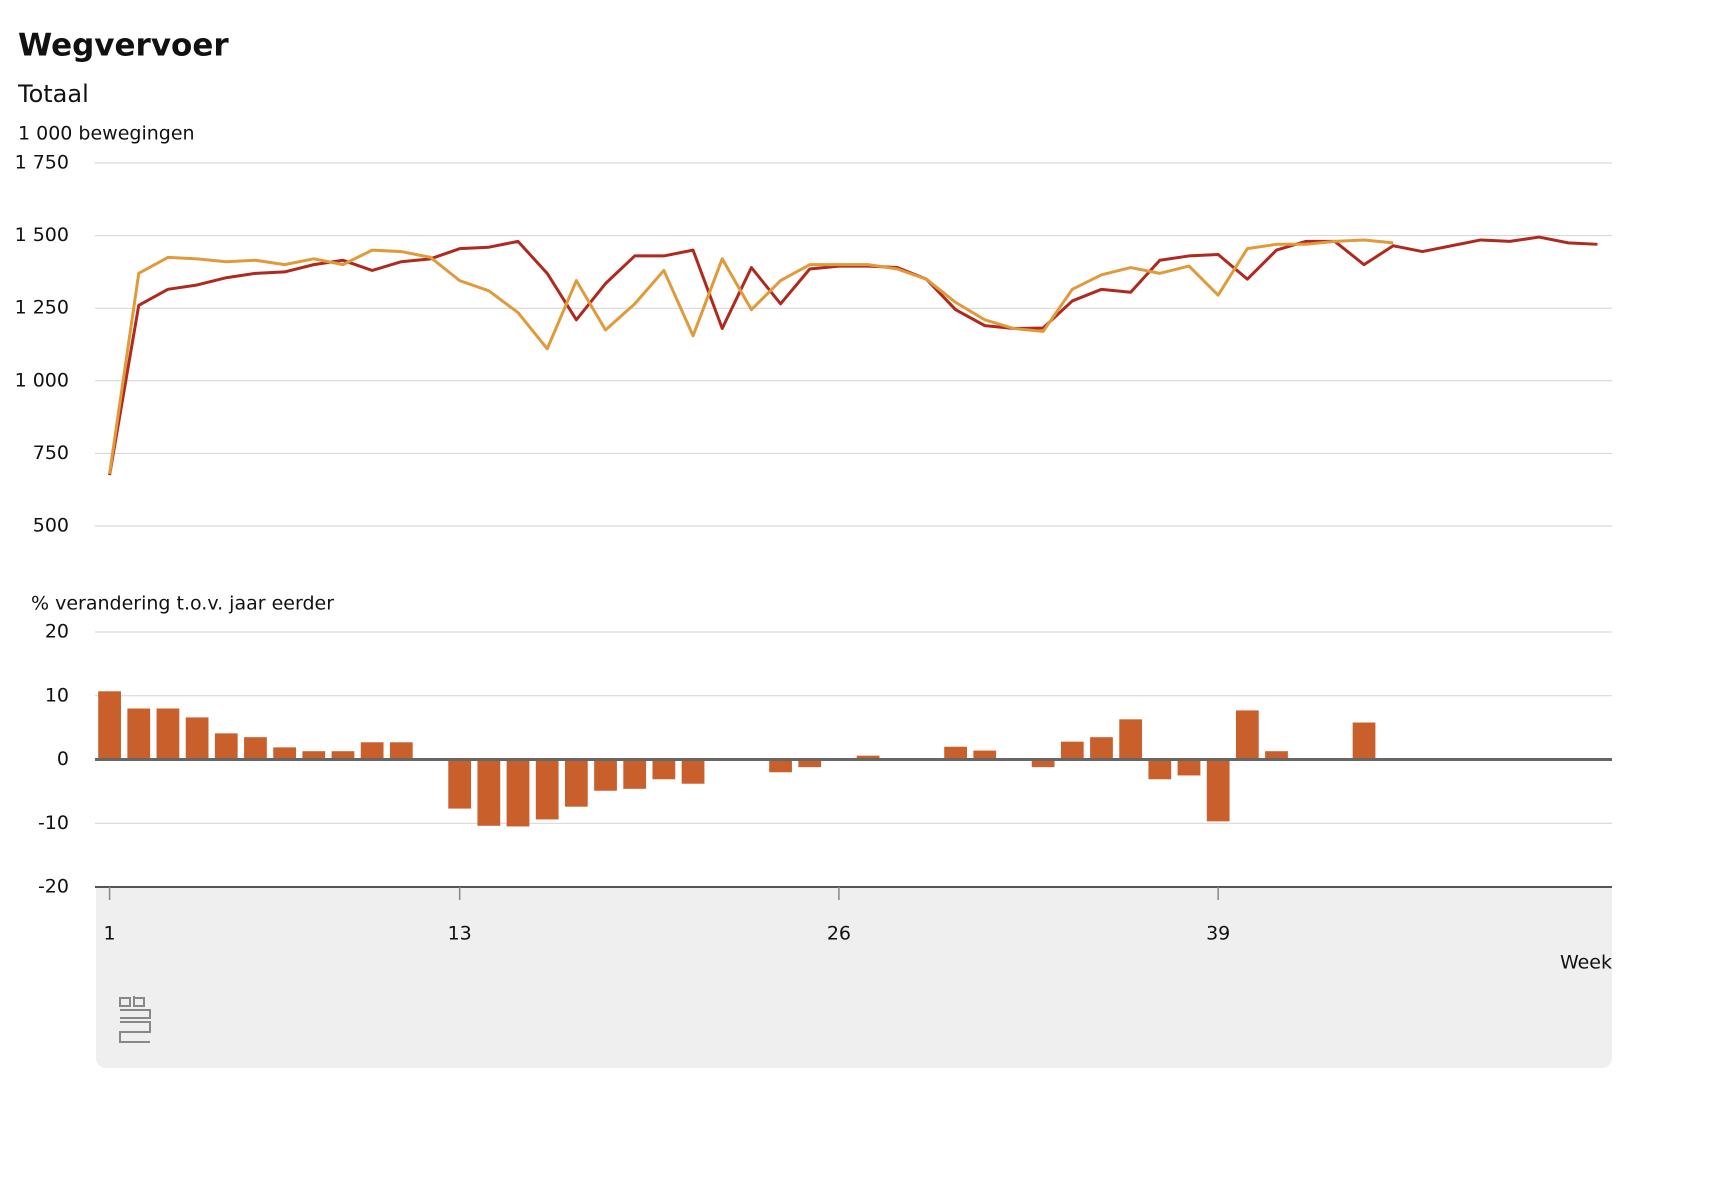  Describe the element at coordinates (123, 46) in the screenshot. I see `chart-title: Wegvervoer` at that location.